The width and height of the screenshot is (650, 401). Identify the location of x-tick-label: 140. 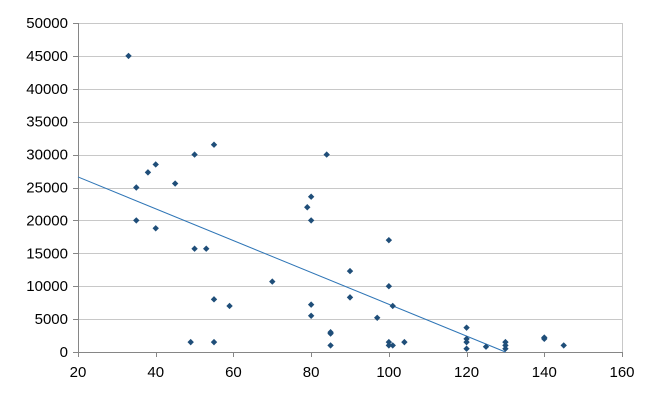
(544, 372).